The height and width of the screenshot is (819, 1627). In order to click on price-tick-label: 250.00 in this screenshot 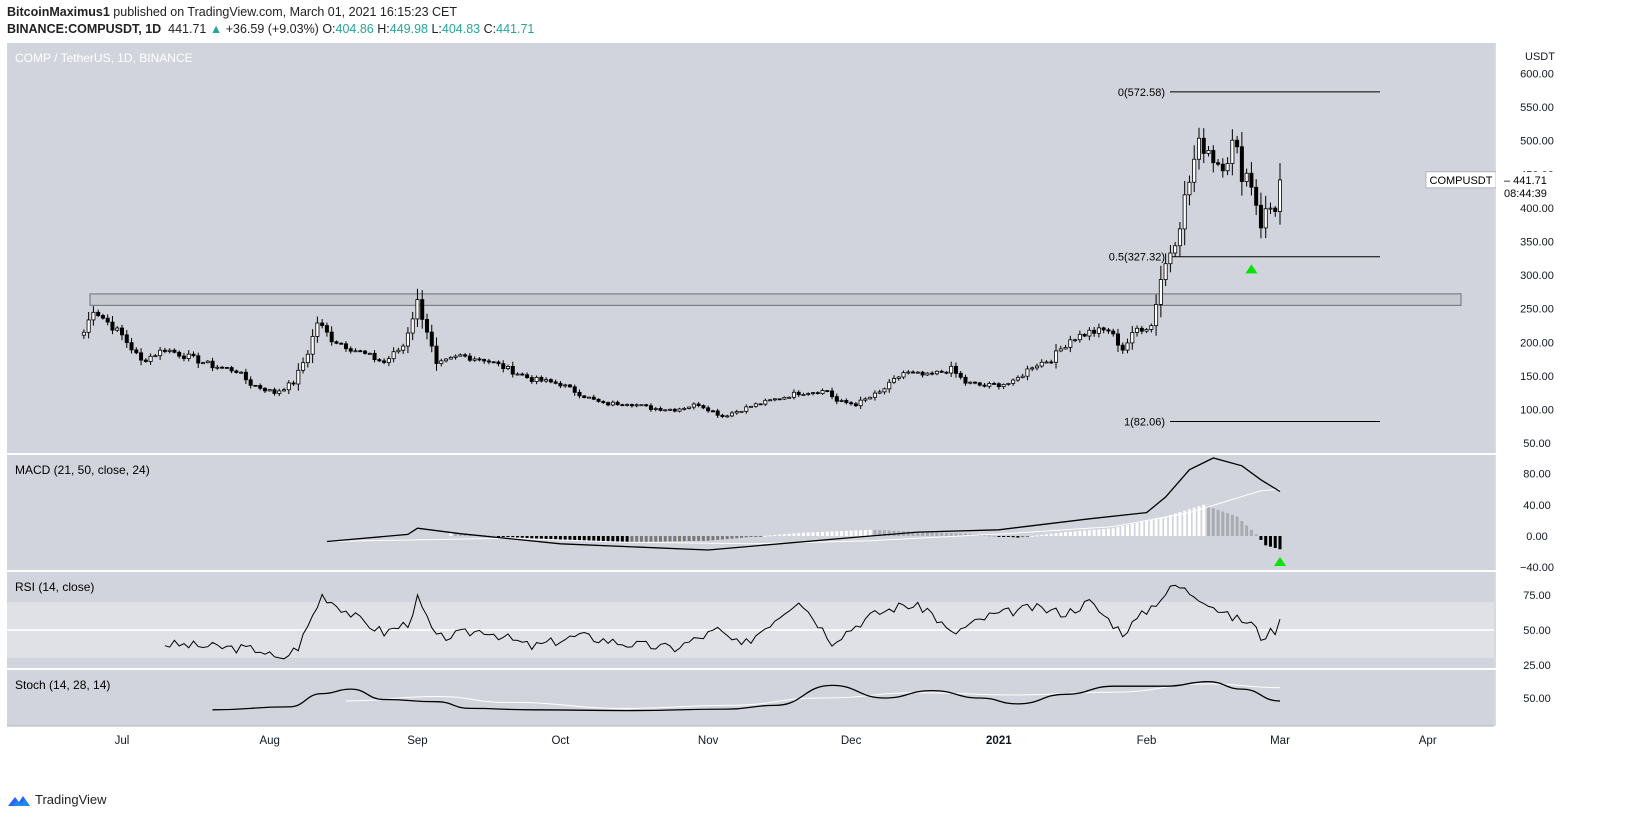, I will do `click(1537, 310)`.